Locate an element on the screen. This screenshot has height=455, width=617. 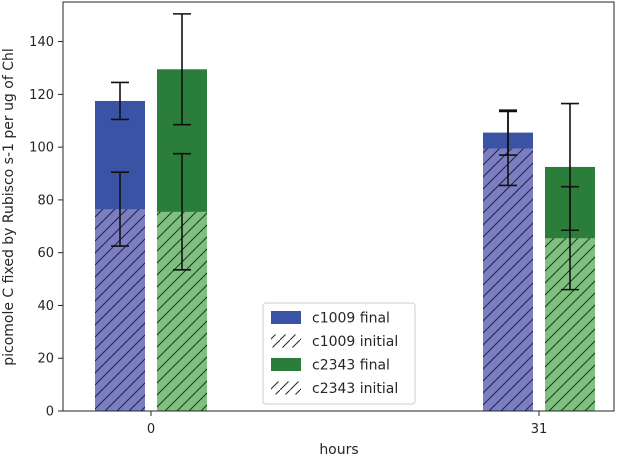
legend-label: c1009 initial is located at coordinates (355, 342).